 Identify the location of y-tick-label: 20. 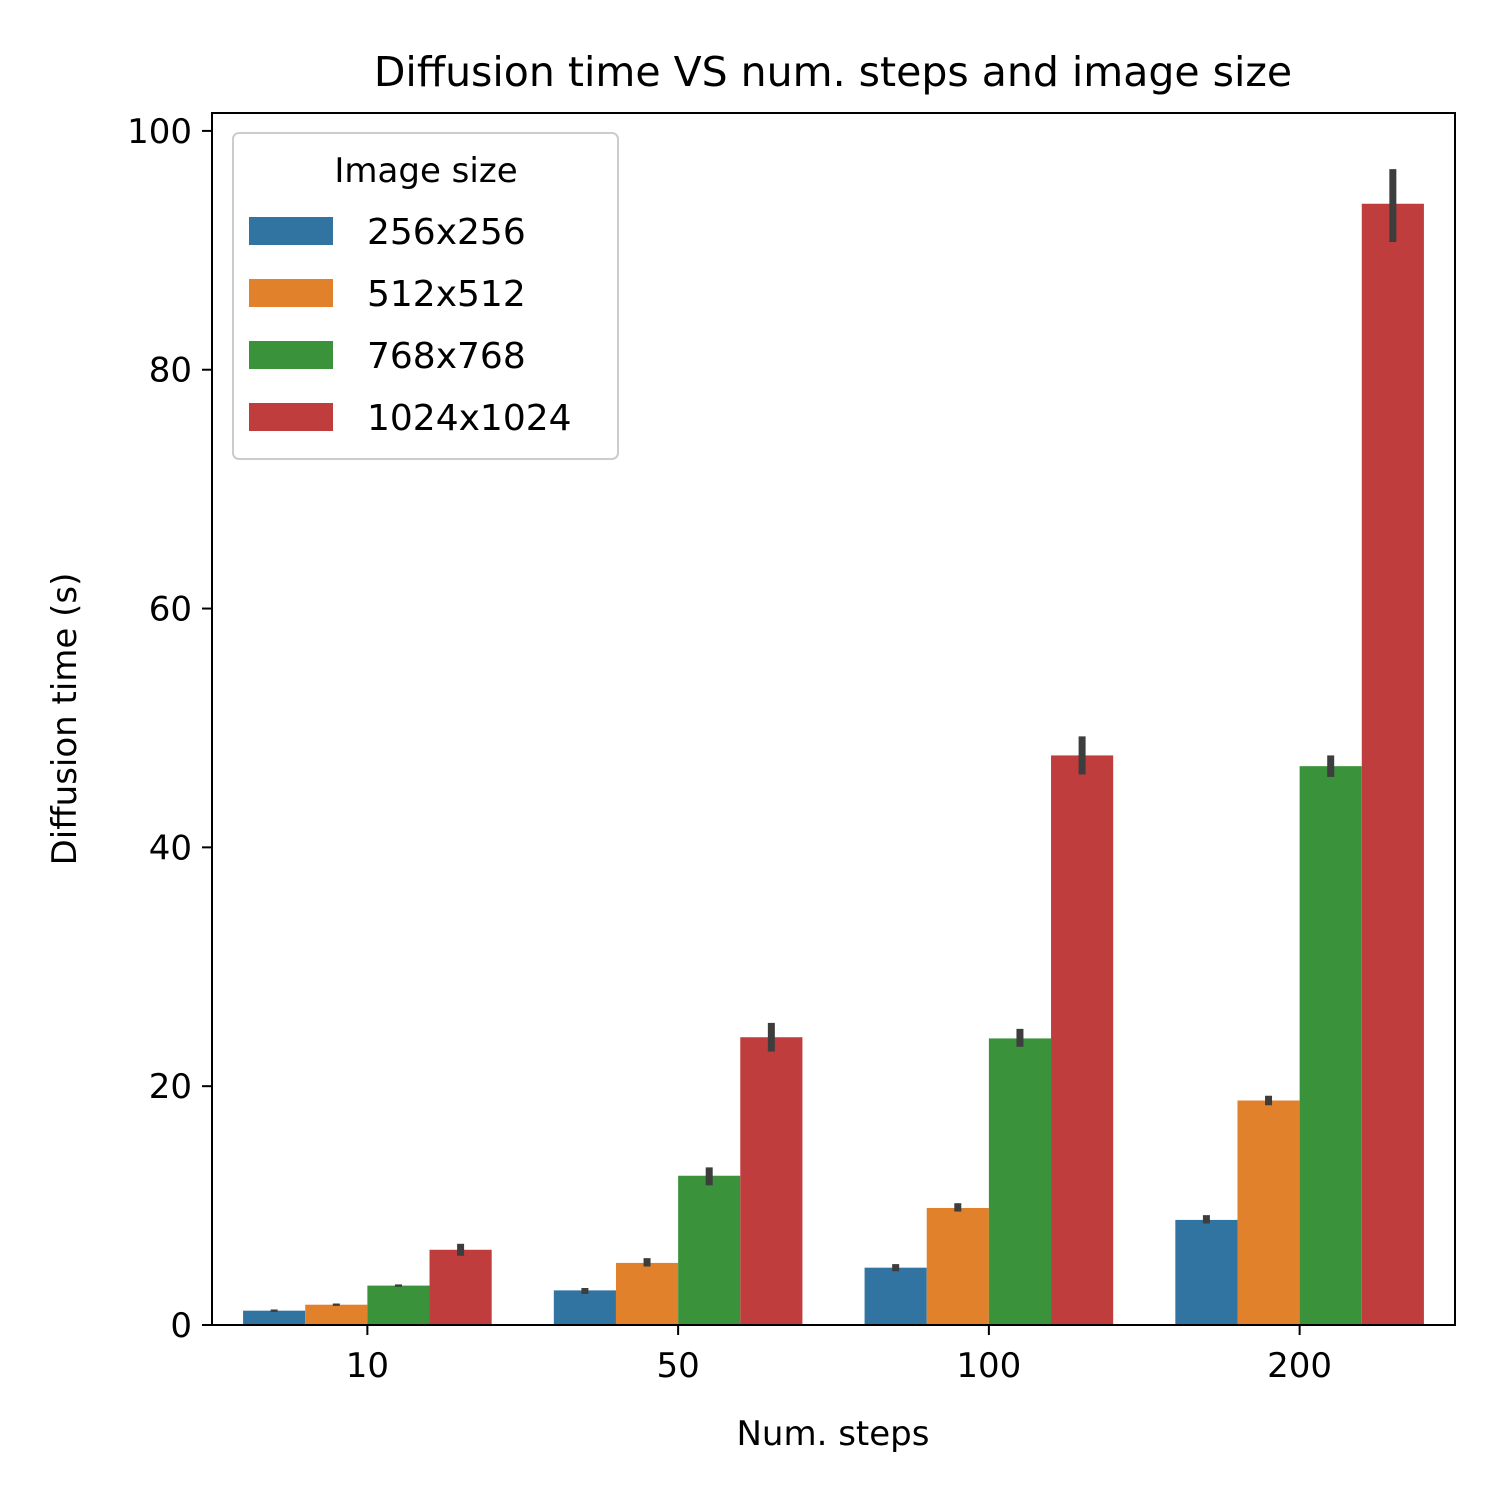
(170, 1087).